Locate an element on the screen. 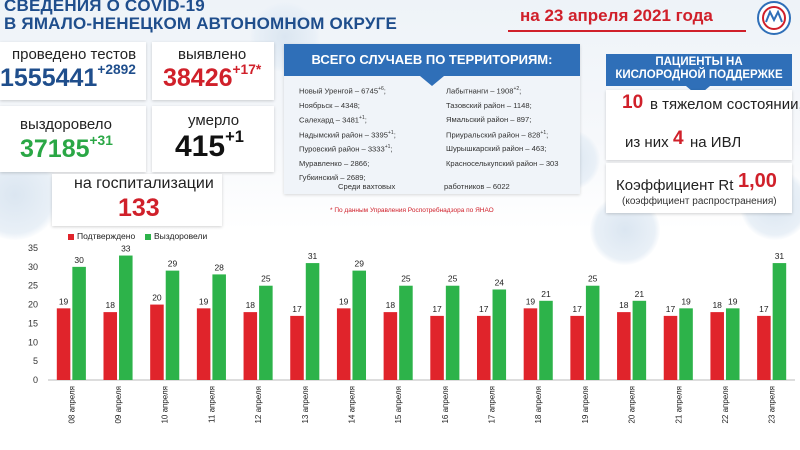  territory-item: Пуровский район – 3333+1; is located at coordinates (346, 149).